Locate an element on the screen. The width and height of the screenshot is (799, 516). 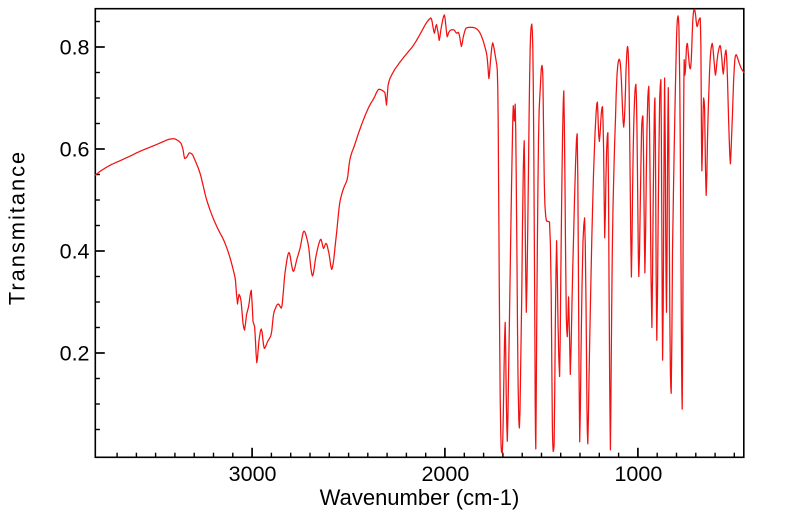
svg-text: 1000 is located at coordinates (638, 474).